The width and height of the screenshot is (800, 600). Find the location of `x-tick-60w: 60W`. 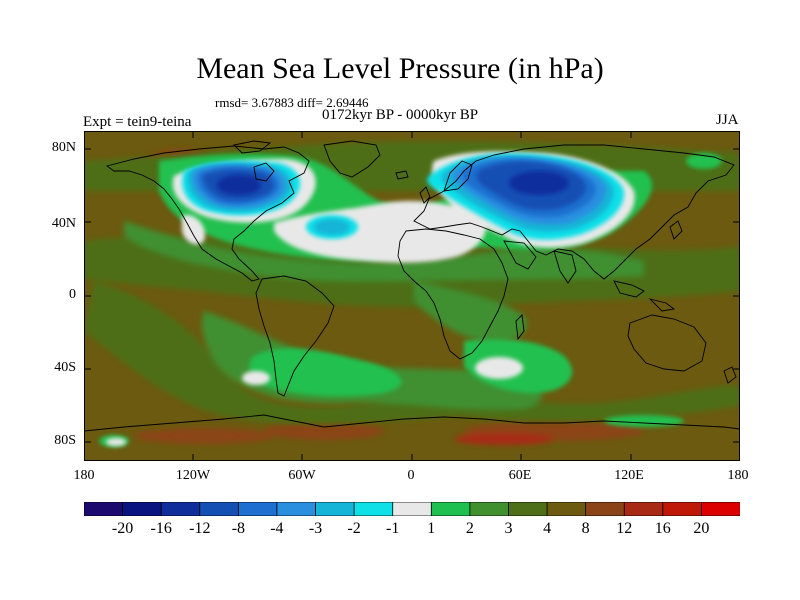

x-tick-60w: 60W is located at coordinates (302, 475).